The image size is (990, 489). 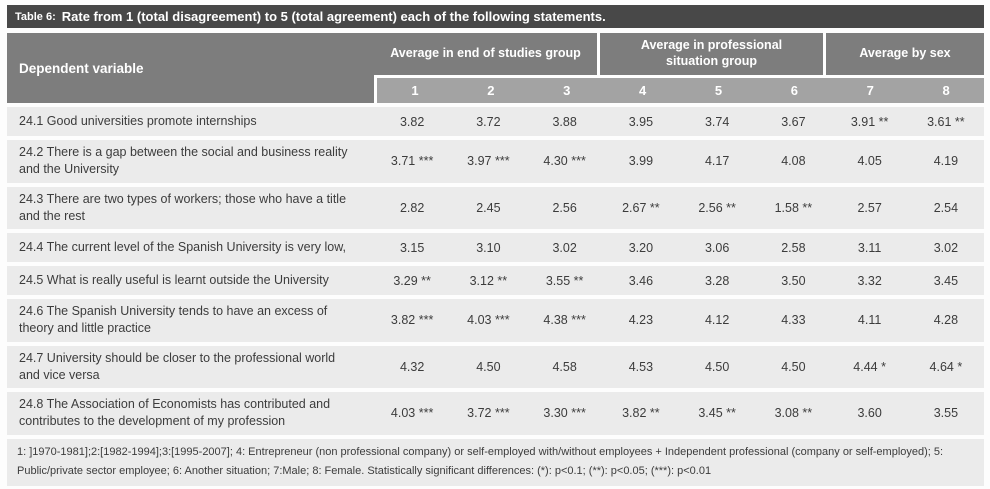 What do you see at coordinates (793, 280) in the screenshot?
I see `value-cell: 3.50` at bounding box center [793, 280].